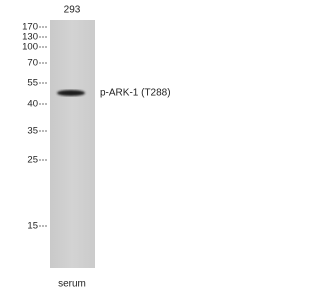 This screenshot has width=320, height=300. Describe the element at coordinates (135, 93) in the screenshot. I see `band-label: p-ARK-1 (T288)` at that location.